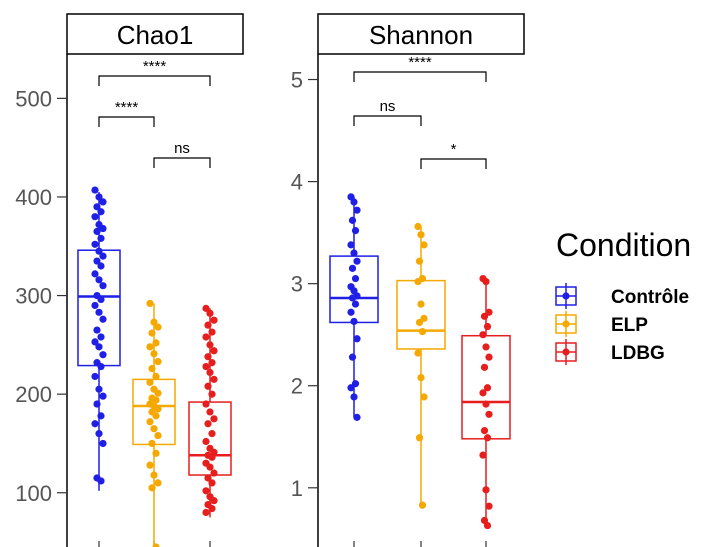 This screenshot has height=547, width=707. I want to click on legend-label: Contrôle, so click(650, 297).